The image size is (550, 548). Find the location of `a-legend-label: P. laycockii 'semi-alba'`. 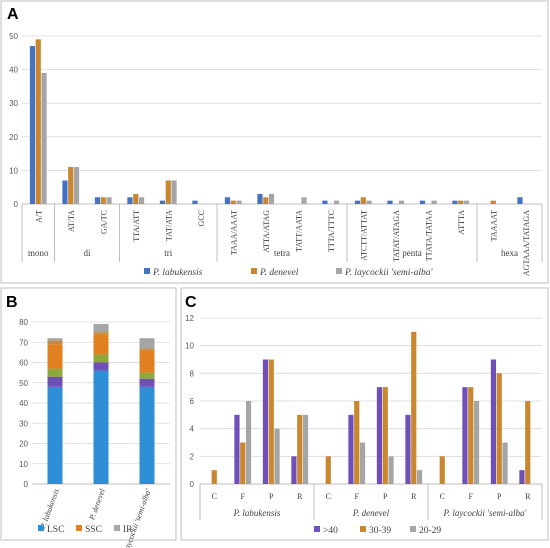

a-legend-label: P. laycockii 'semi-alba' is located at coordinates (388, 273).